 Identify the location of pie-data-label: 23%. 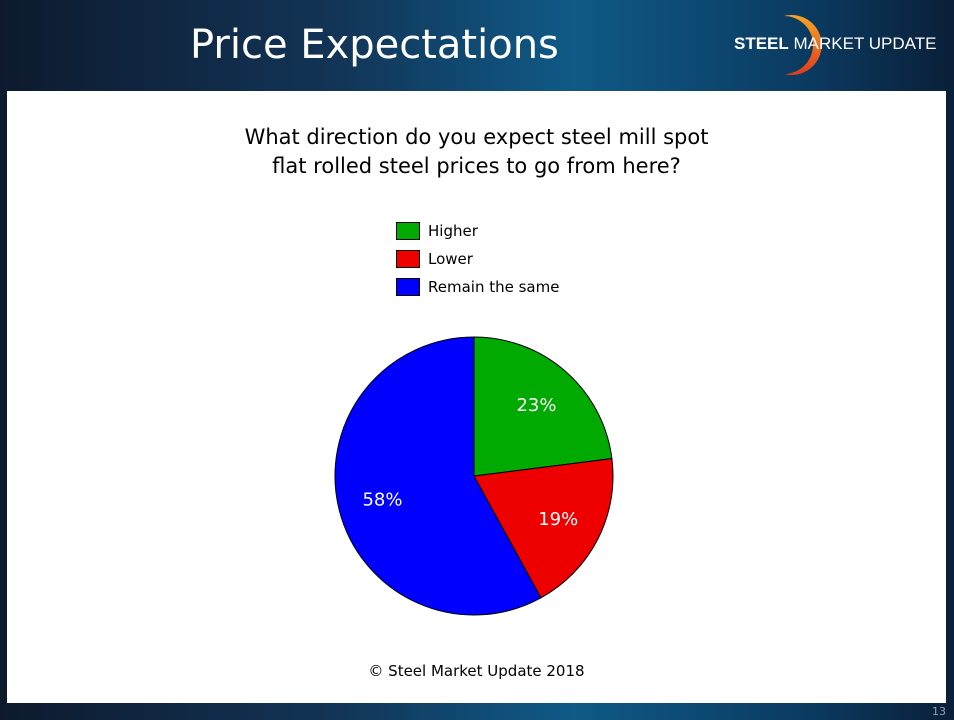
(536, 405).